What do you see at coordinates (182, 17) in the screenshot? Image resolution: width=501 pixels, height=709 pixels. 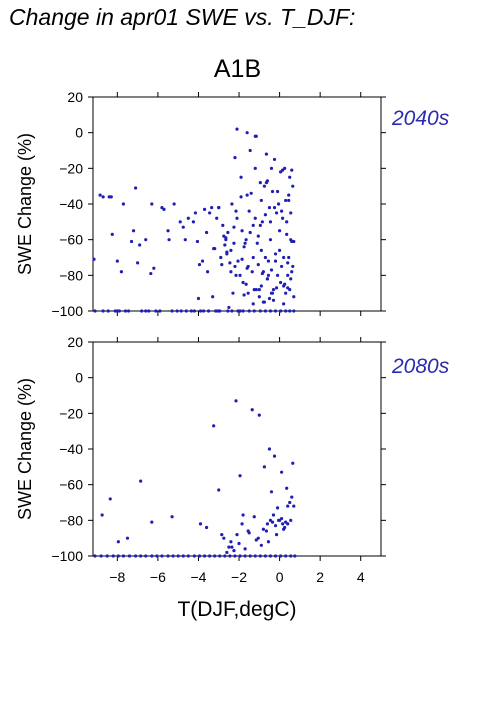 I see `page-title: Change in apr01 SWE vs. T_DJF:` at bounding box center [182, 17].